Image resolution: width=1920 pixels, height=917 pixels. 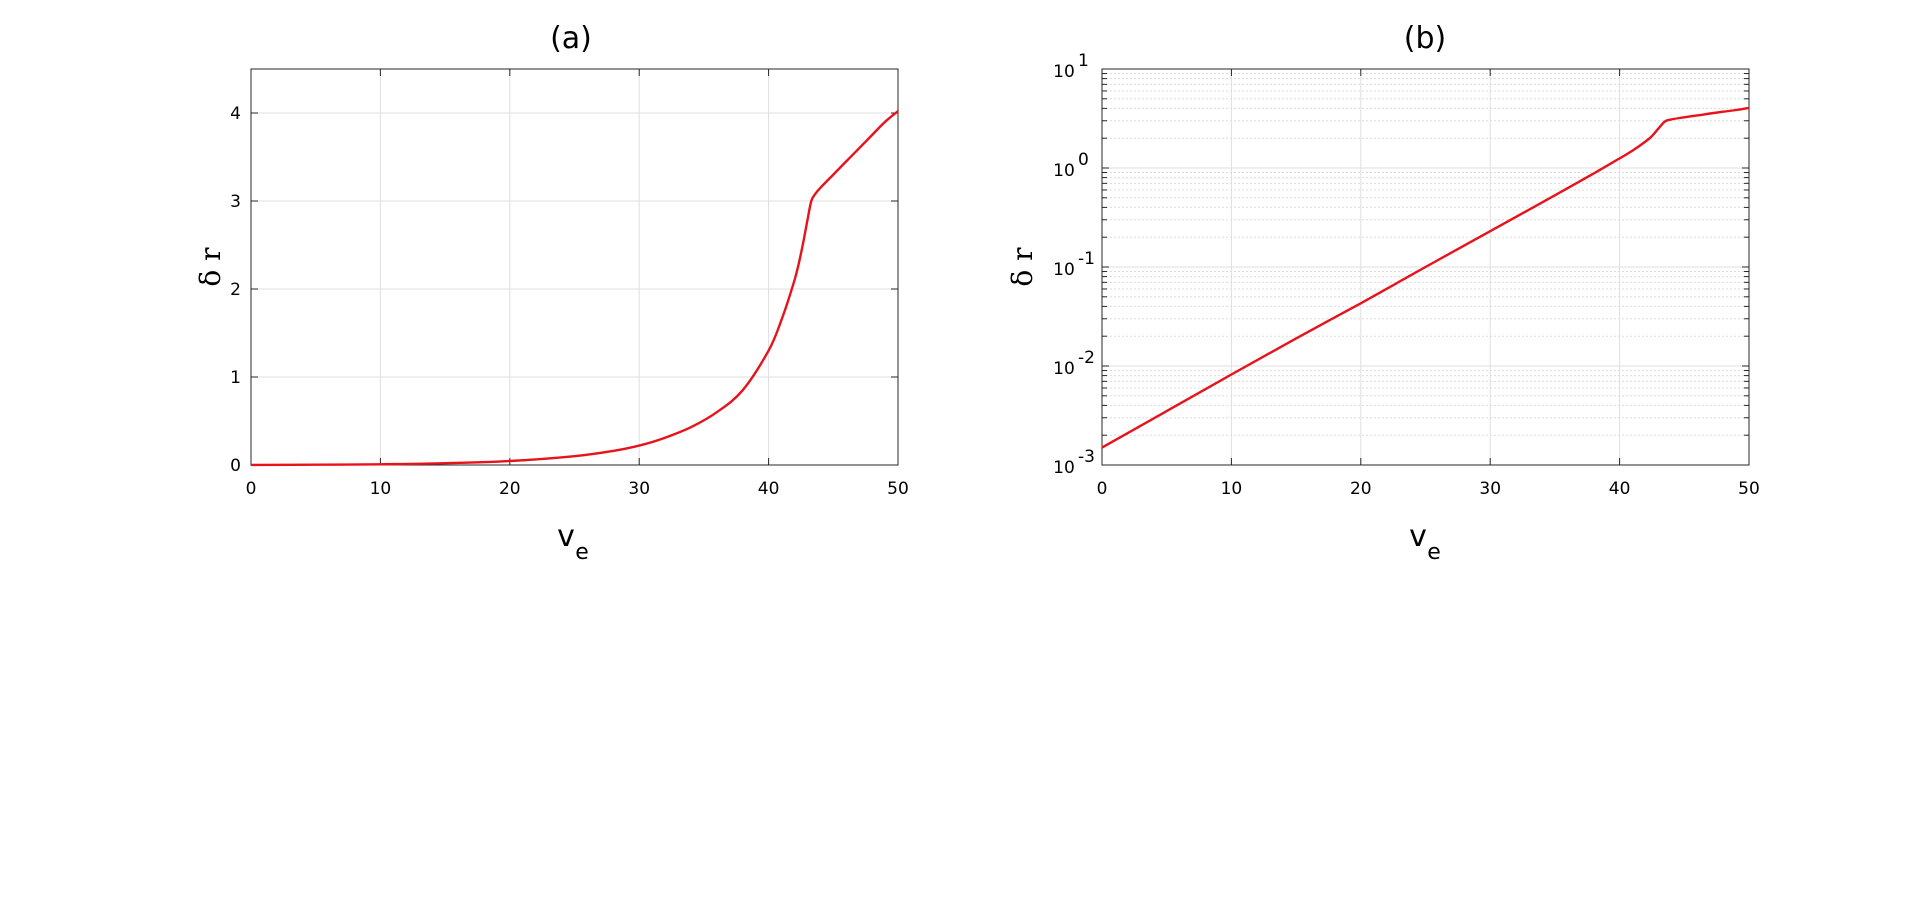 I want to click on y-tick-label-exponent: -1, so click(x=1086, y=259).